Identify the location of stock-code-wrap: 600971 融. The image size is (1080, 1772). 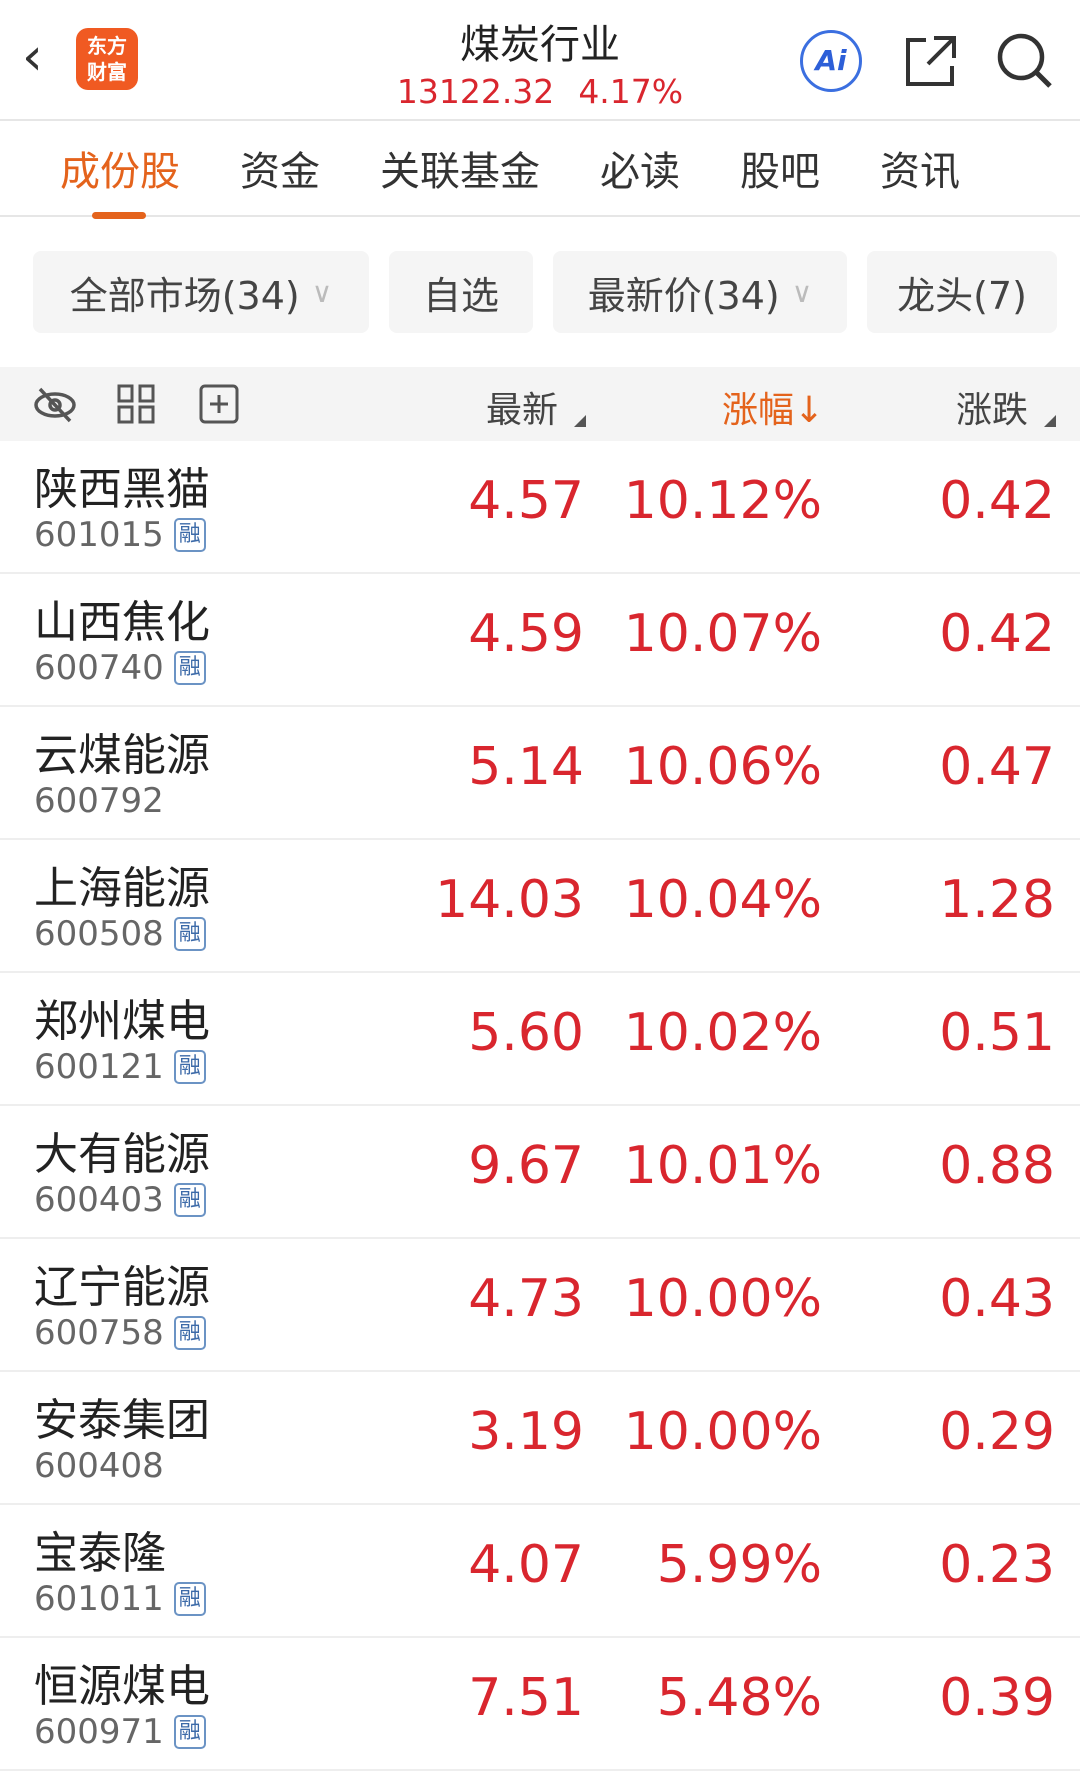
(120, 1732).